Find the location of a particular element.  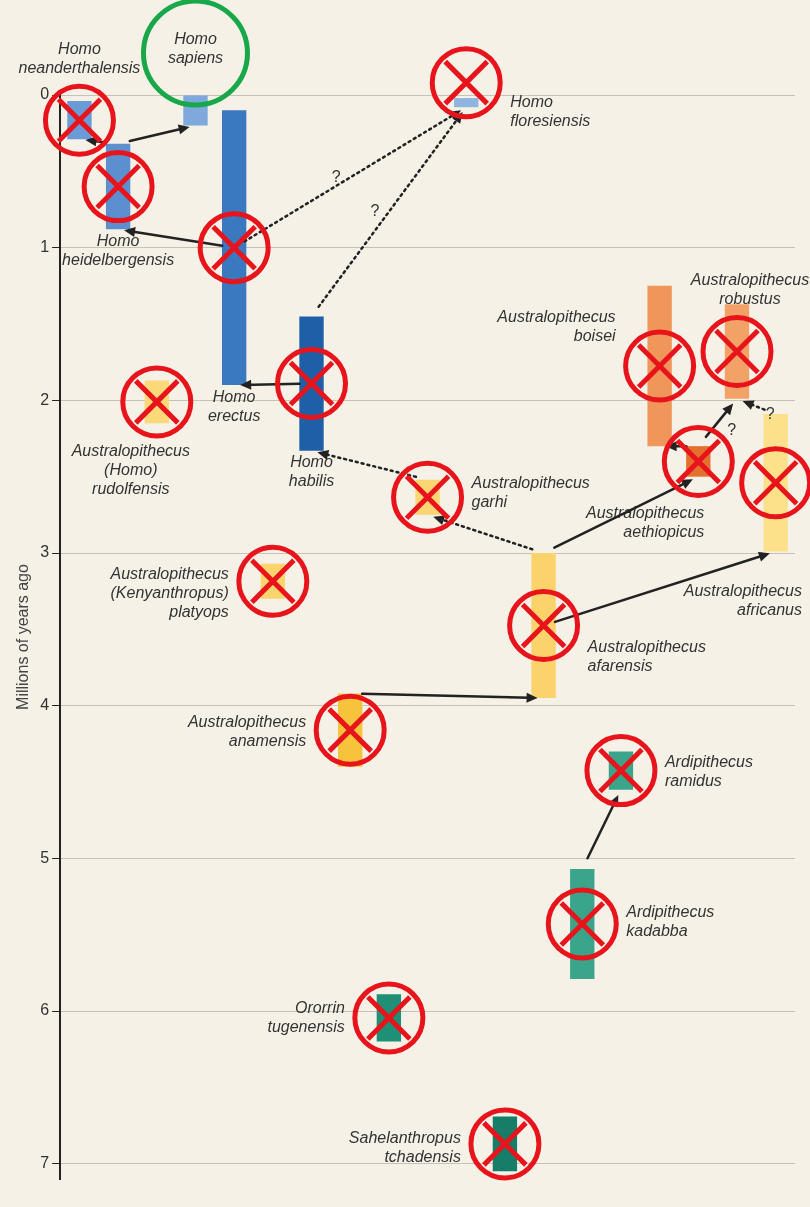

series-label: Australopithecus (Homo) rudolfensis is located at coordinates (130, 470).